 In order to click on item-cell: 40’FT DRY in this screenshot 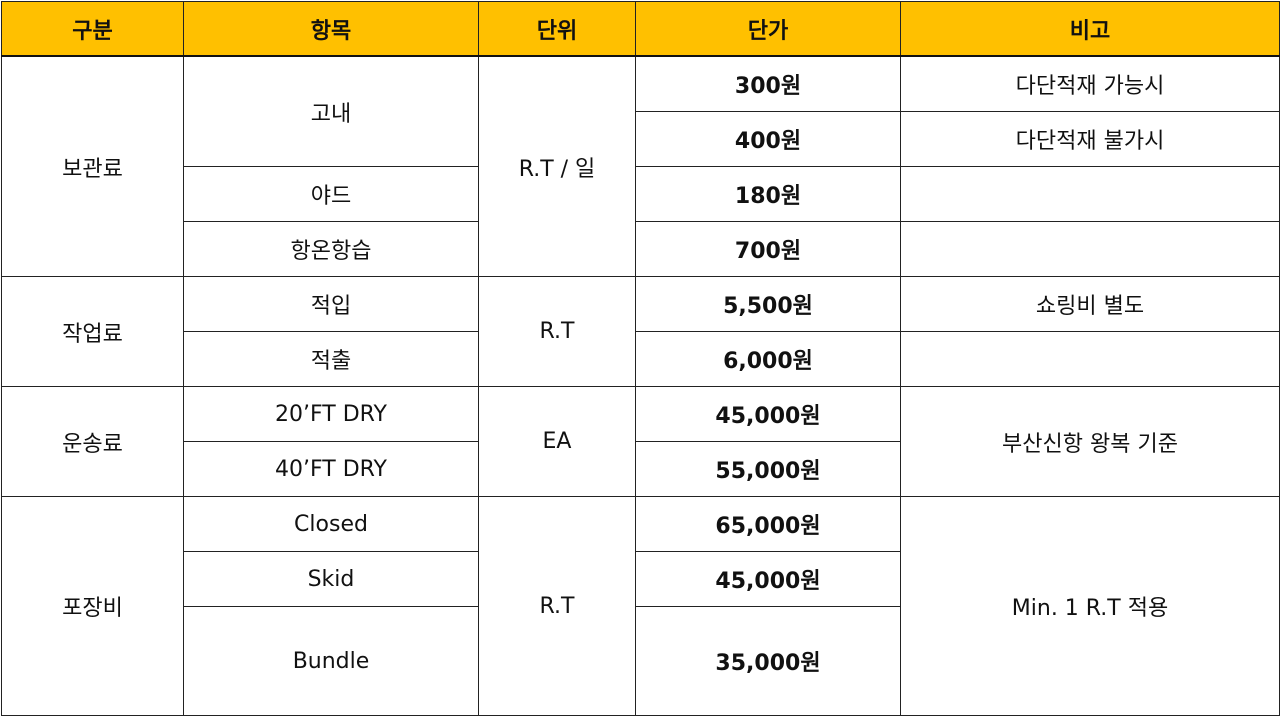, I will do `click(331, 469)`.